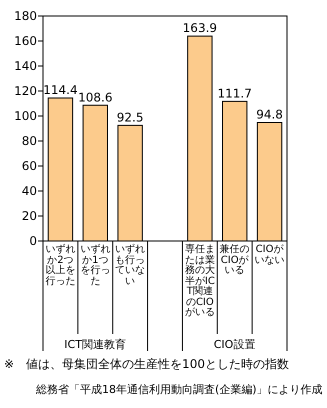 The height and width of the screenshot is (408, 327). What do you see at coordinates (95, 97) in the screenshot?
I see `data-label: 108.6` at bounding box center [95, 97].